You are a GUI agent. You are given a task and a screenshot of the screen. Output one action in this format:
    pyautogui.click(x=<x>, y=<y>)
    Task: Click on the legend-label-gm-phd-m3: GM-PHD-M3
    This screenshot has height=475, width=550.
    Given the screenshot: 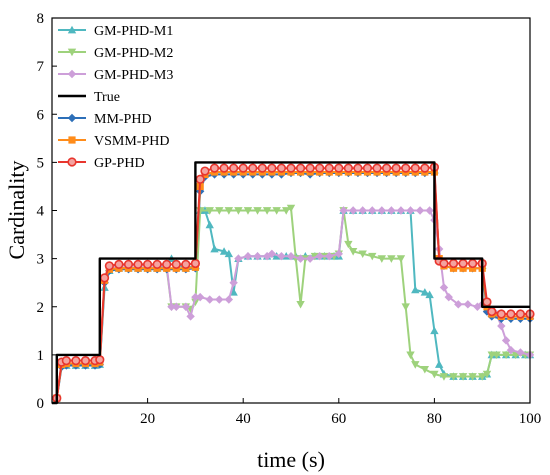 What is the action you would take?
    pyautogui.click(x=133, y=75)
    